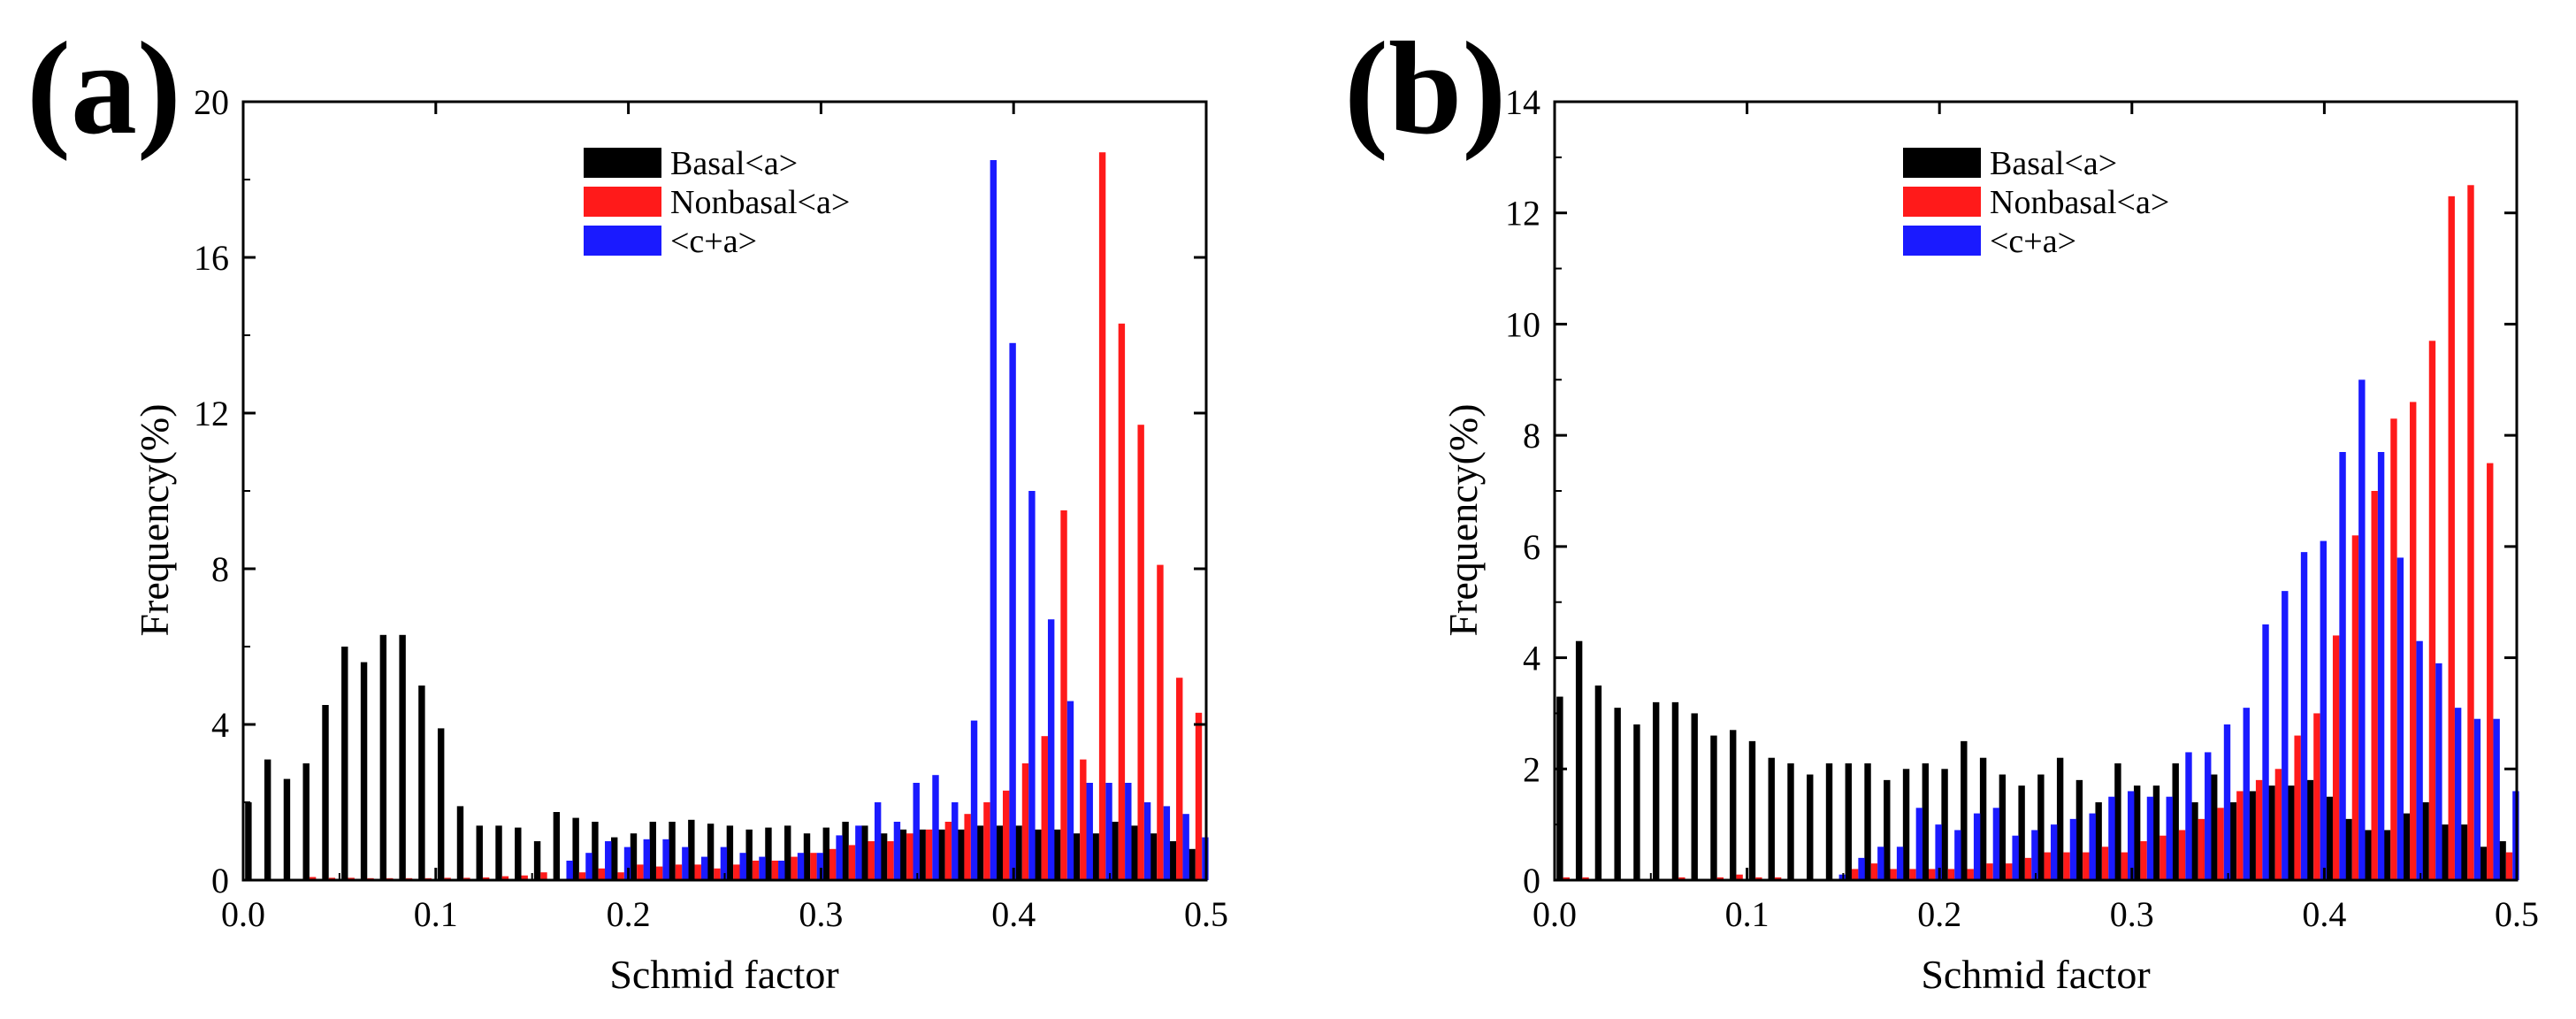 The width and height of the screenshot is (2576, 1019). I want to click on x-tick-label-a-2: 0.2, so click(629, 914).